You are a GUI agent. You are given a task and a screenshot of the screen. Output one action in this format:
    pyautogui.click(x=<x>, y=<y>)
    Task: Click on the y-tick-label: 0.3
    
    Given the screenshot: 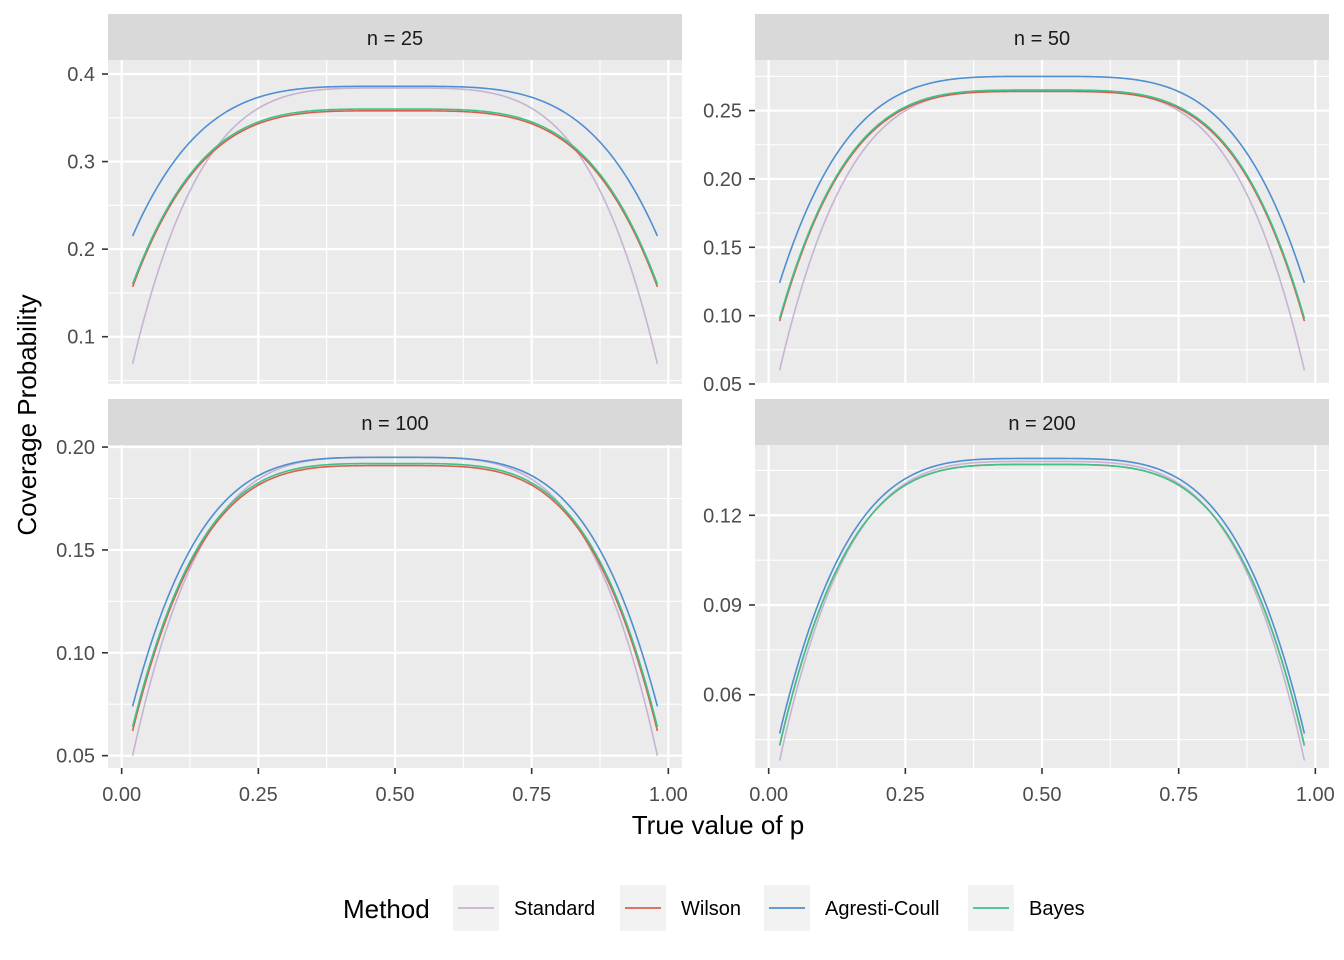 What is the action you would take?
    pyautogui.click(x=81, y=163)
    